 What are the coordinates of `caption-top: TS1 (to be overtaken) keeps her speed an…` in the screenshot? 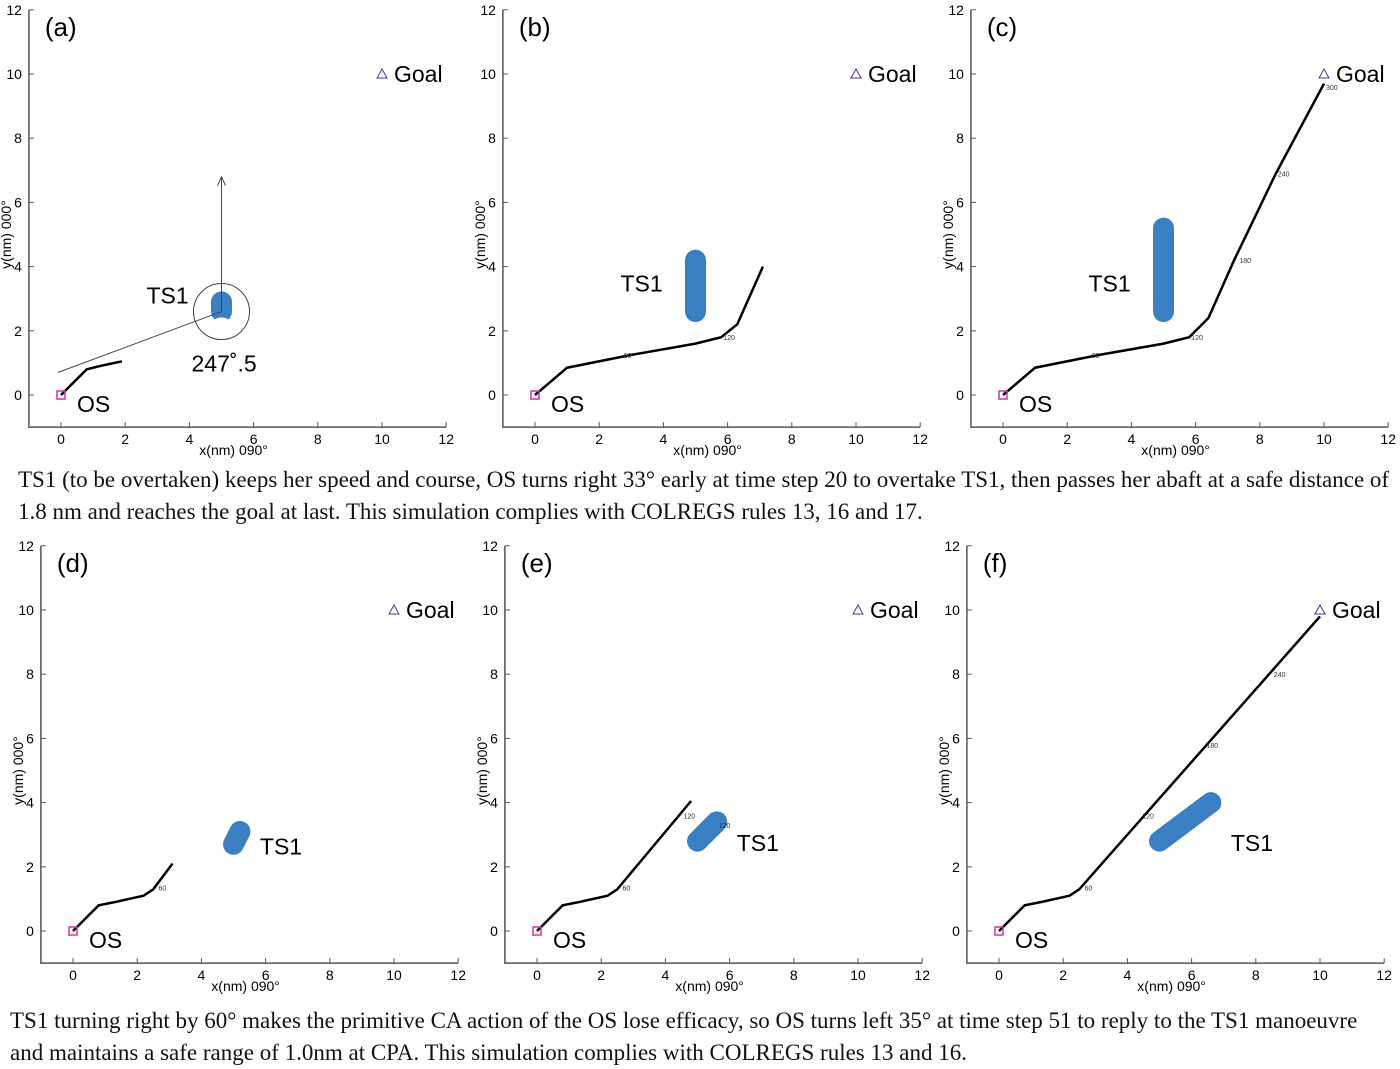 It's located at (704, 495).